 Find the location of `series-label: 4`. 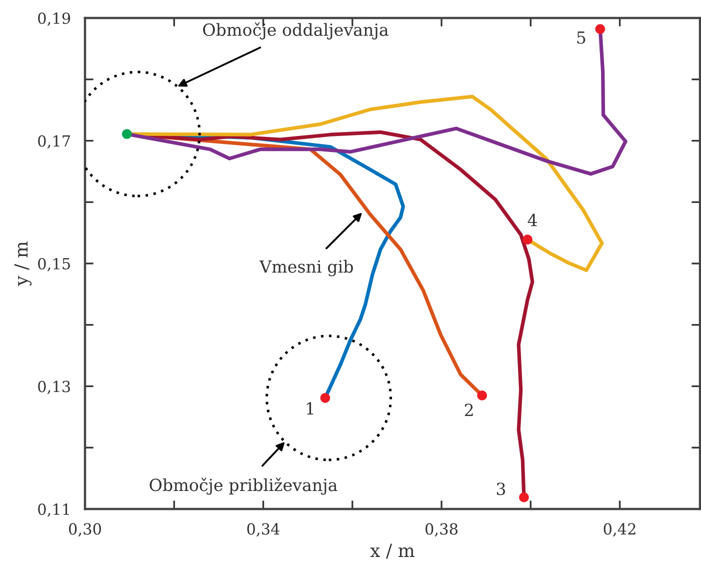

series-label: 4 is located at coordinates (532, 220).